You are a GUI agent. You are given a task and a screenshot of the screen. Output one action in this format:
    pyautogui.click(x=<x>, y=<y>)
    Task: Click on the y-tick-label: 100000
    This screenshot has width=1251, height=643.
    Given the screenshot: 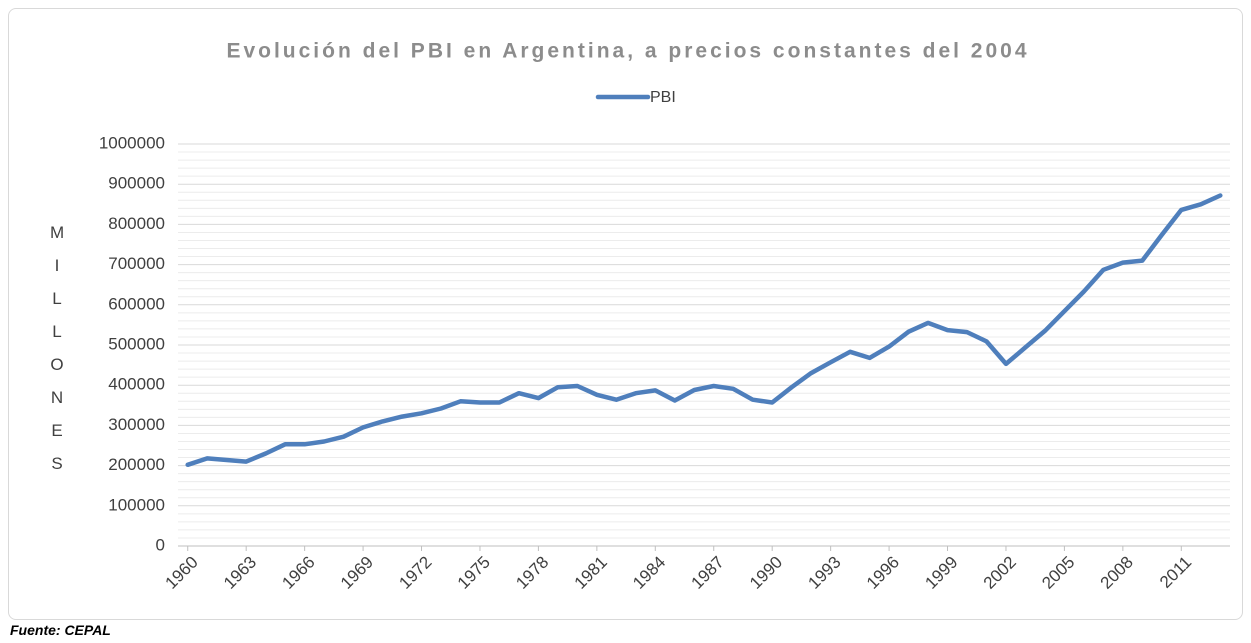 What is the action you would take?
    pyautogui.click(x=136, y=504)
    